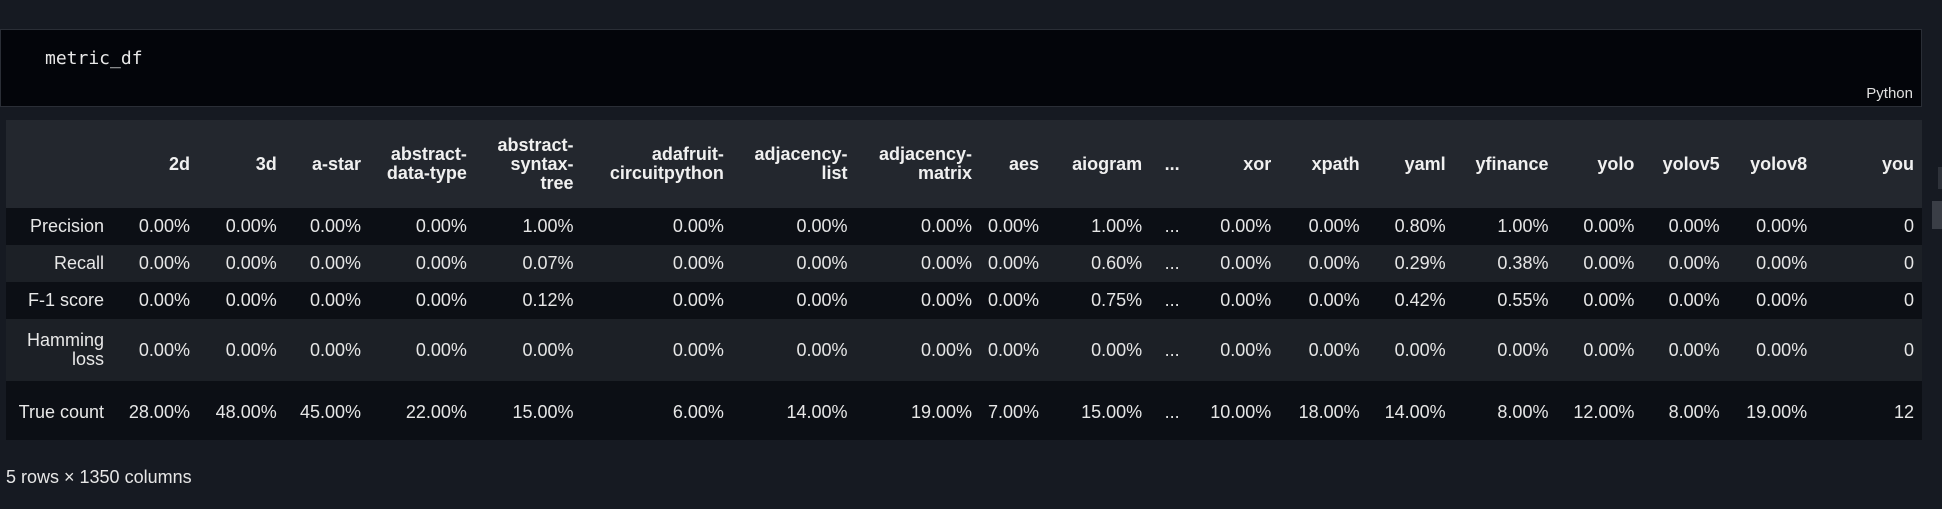  What do you see at coordinates (1257, 163) in the screenshot?
I see `column-header: xor` at bounding box center [1257, 163].